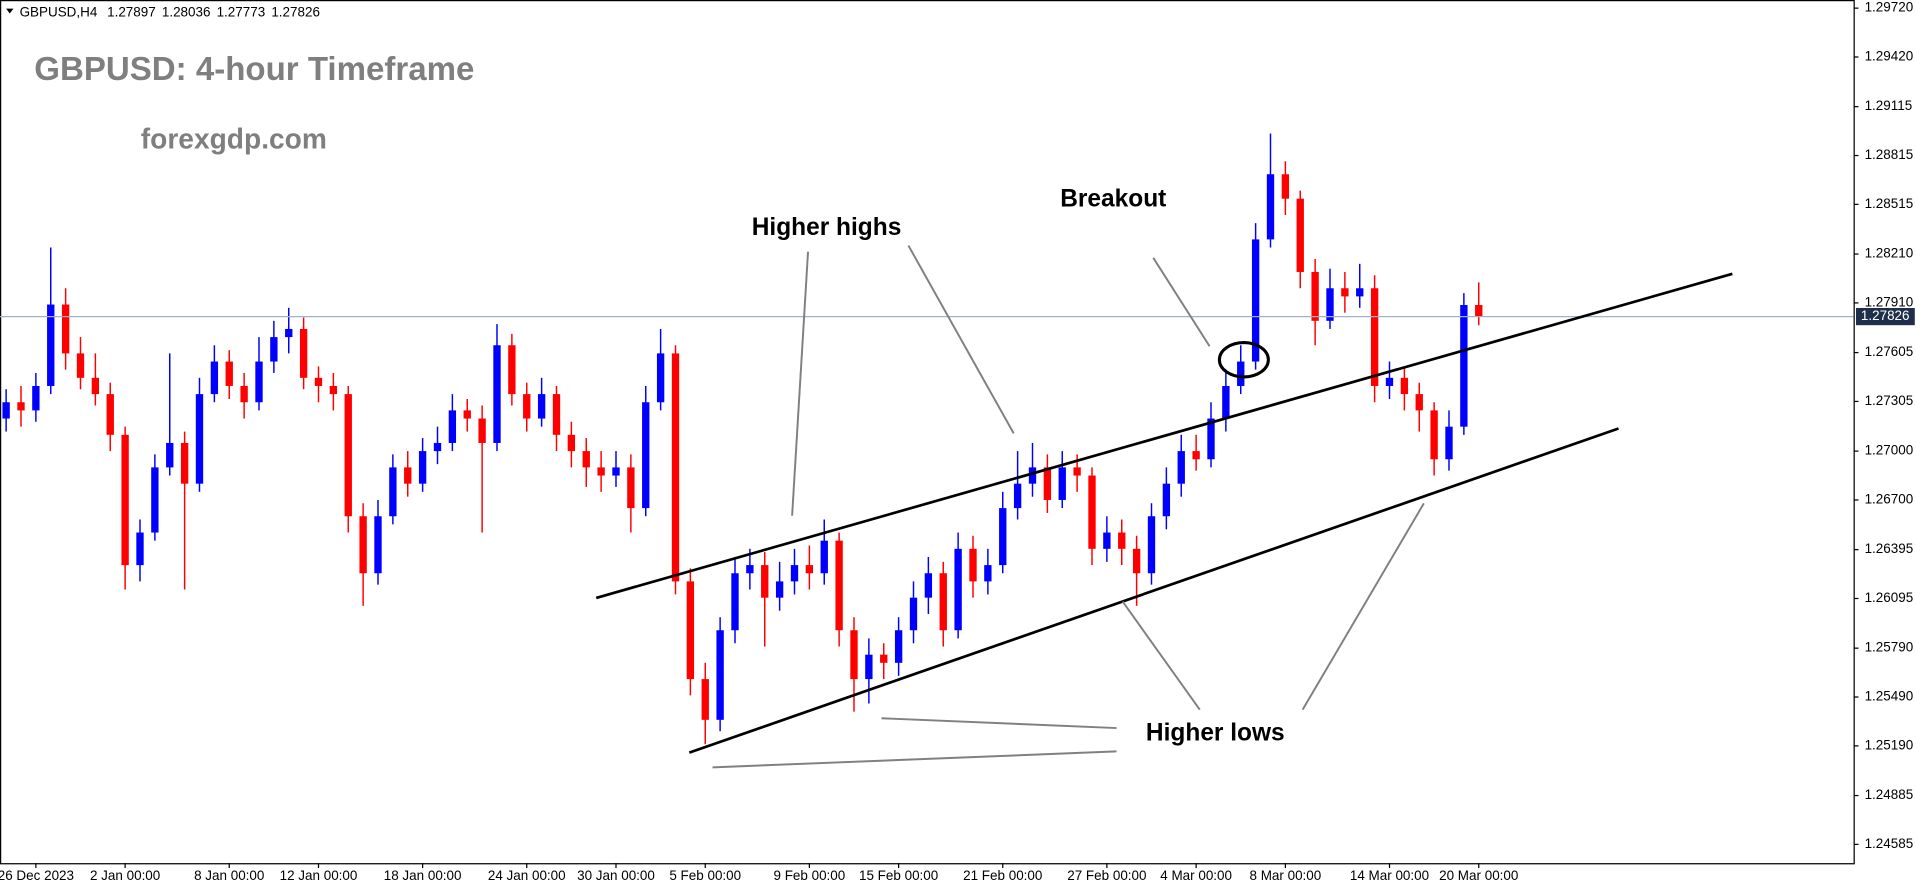 The image size is (1916, 884). What do you see at coordinates (229, 875) in the screenshot?
I see `x-tick-label: 8 Jan 00:00` at bounding box center [229, 875].